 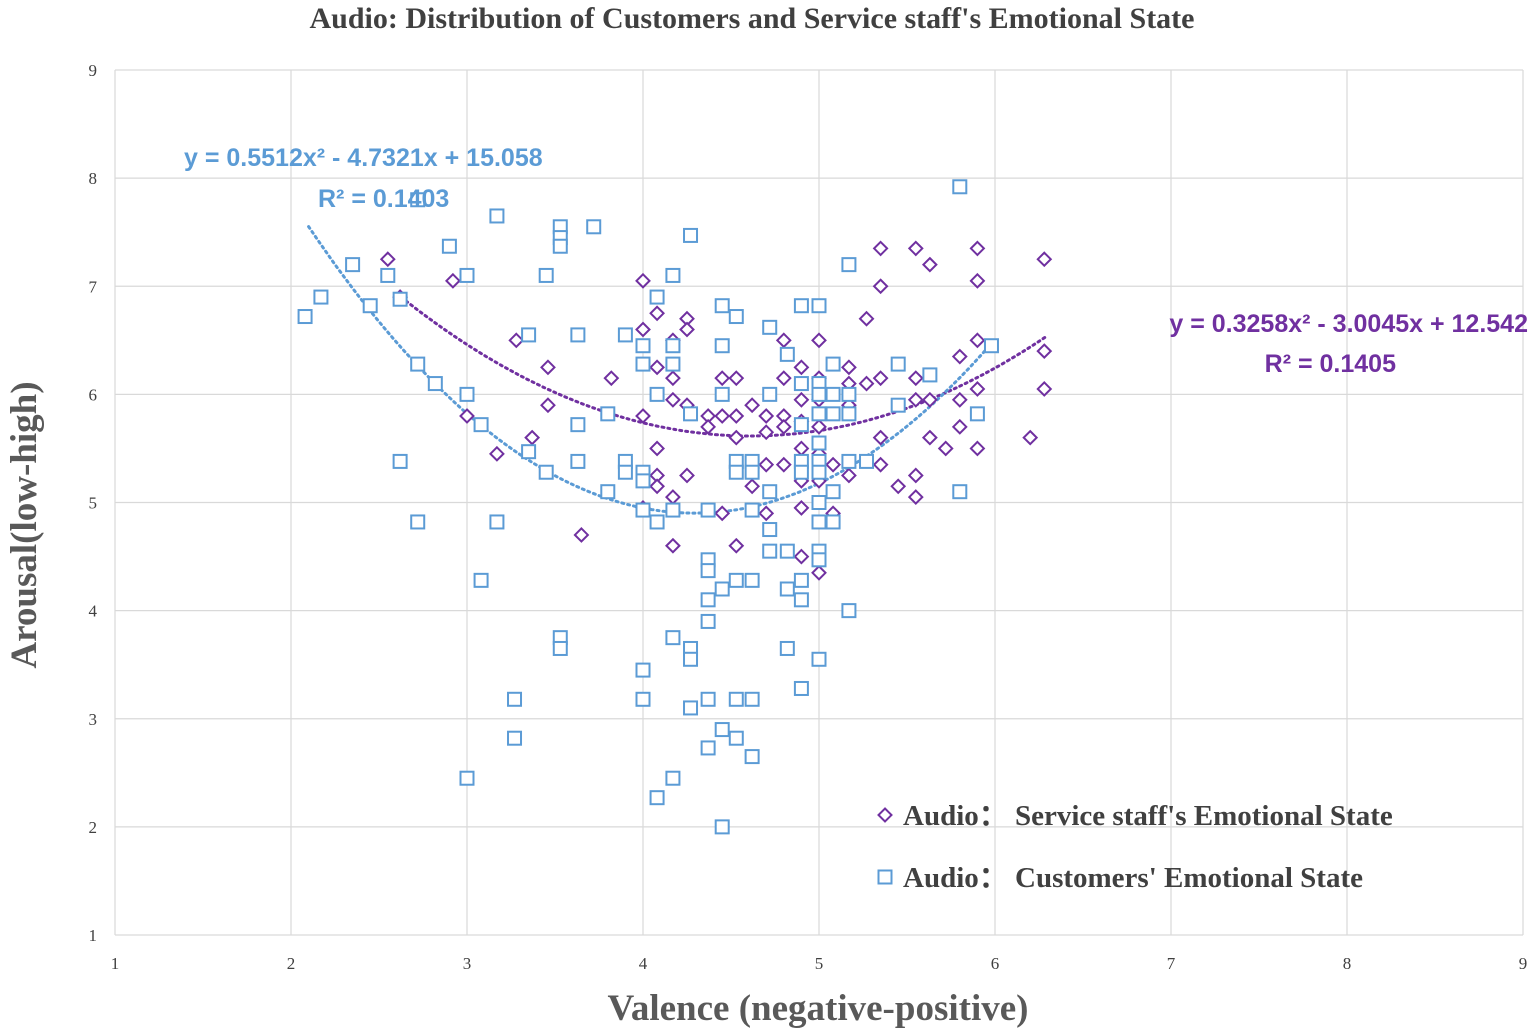 I want to click on staff-trend-equation: y = 0.3258x² - 3.0045x + 12.542, so click(x=1348, y=324).